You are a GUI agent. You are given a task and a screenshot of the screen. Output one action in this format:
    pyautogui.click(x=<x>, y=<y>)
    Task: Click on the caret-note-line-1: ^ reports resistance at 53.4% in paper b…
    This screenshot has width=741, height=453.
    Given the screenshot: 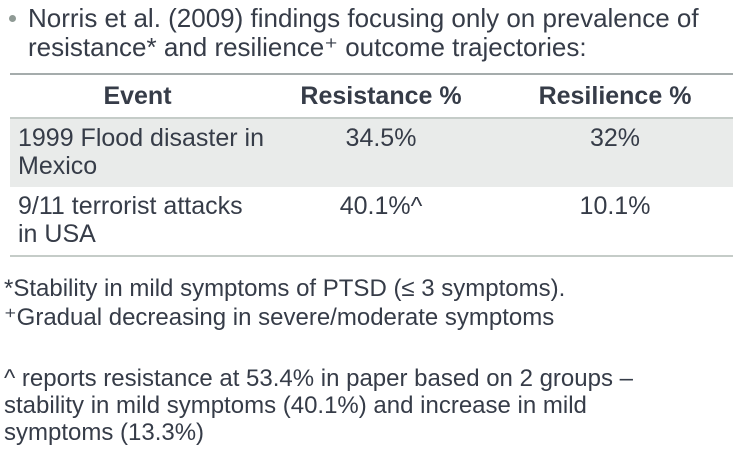 What is the action you would take?
    pyautogui.click(x=318, y=378)
    